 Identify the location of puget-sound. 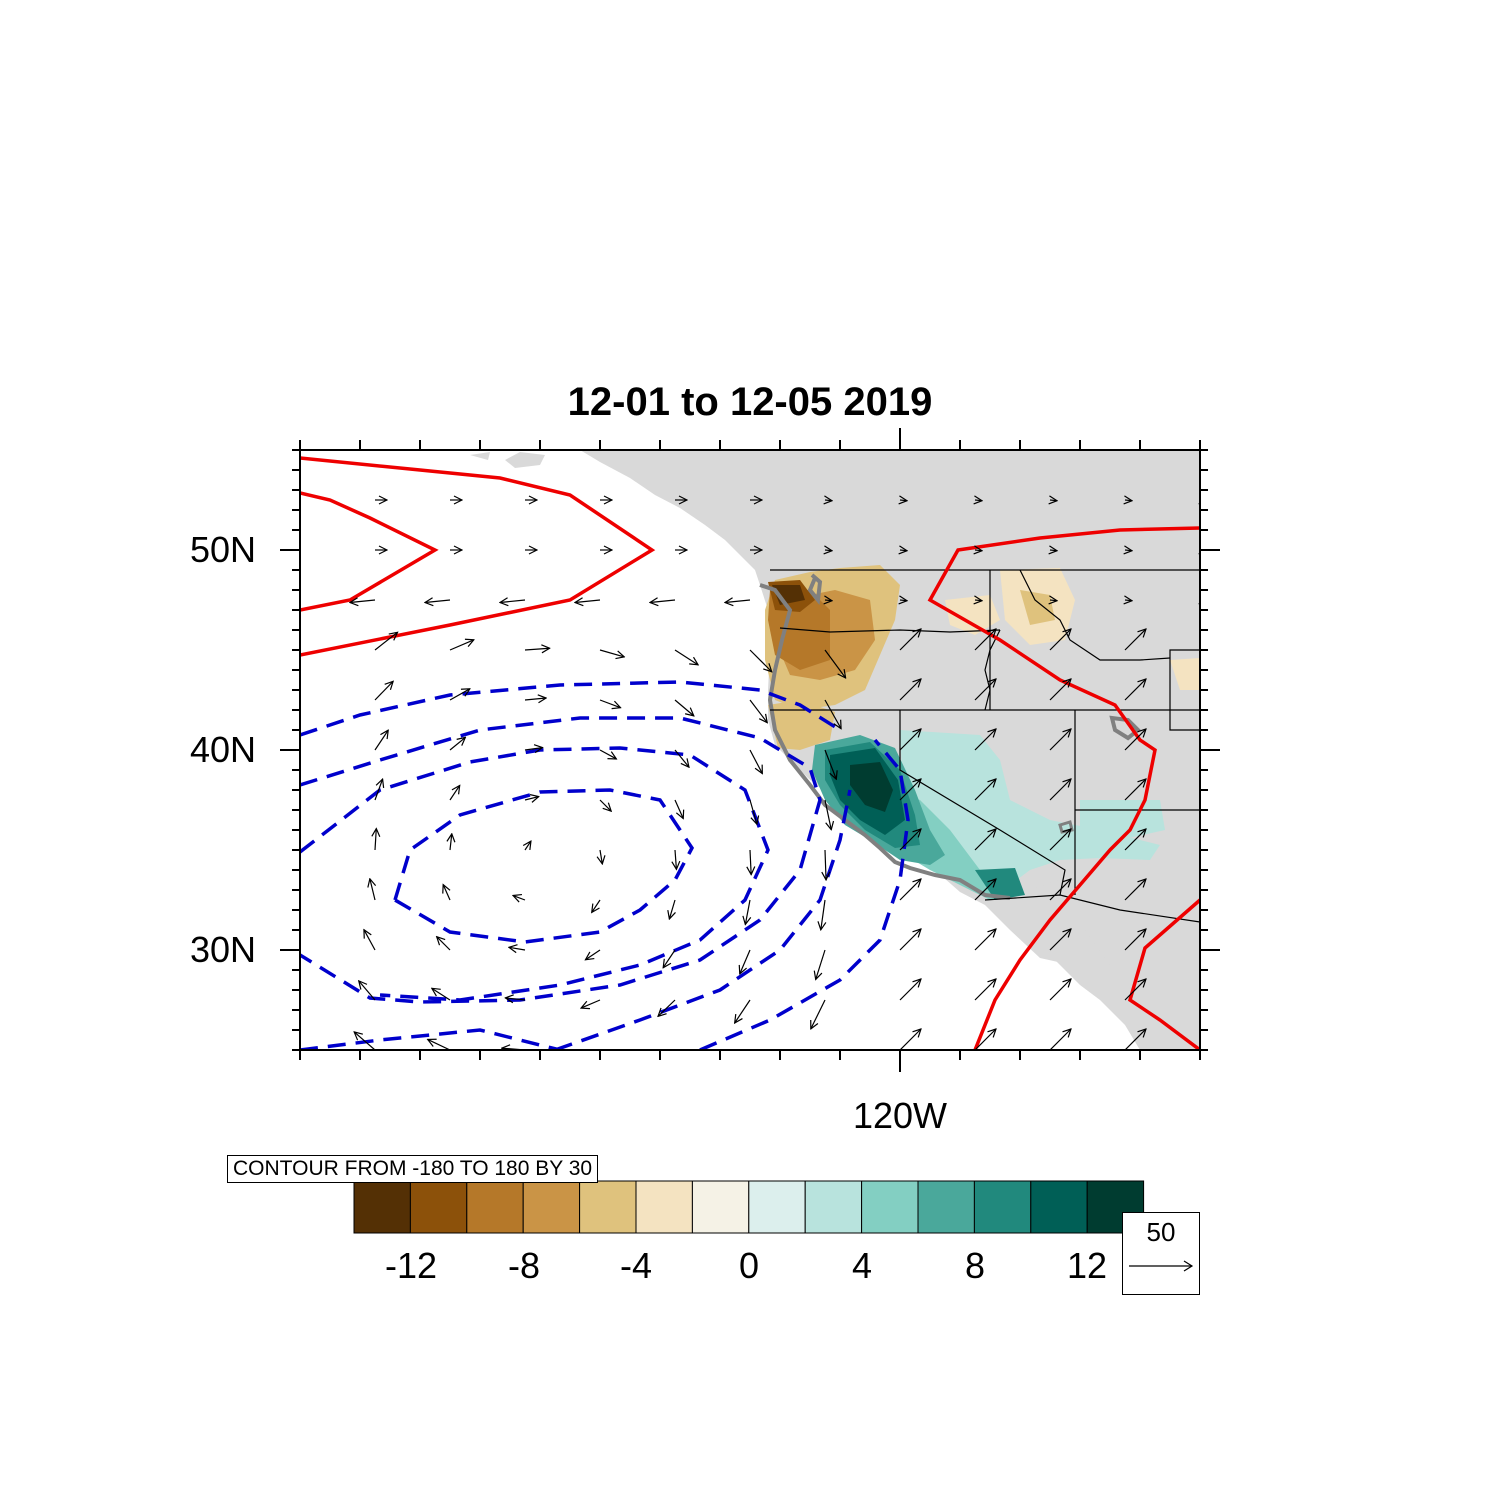
(815, 589).